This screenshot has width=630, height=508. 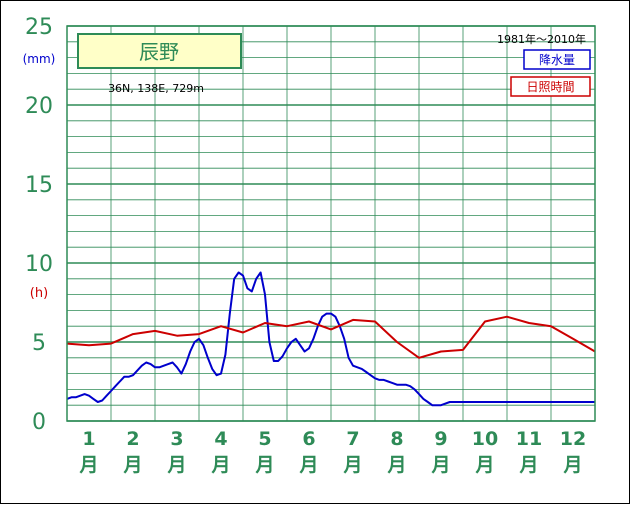 What do you see at coordinates (176, 439) in the screenshot?
I see `x-tick-label: 3` at bounding box center [176, 439].